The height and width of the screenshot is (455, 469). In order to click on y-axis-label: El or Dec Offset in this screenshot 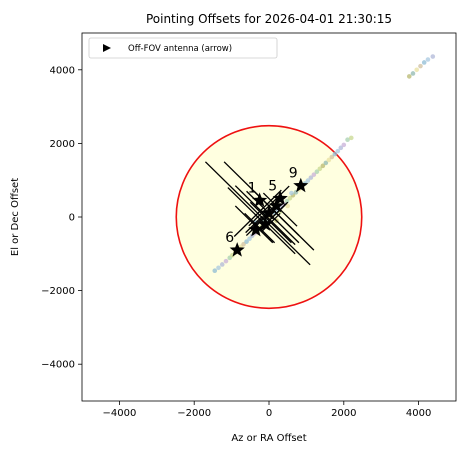, I will do `click(15, 217)`.